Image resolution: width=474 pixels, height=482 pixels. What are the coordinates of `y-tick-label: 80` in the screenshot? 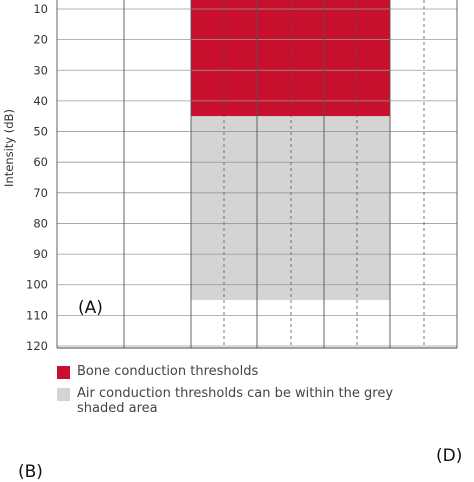 It's located at (40, 223).